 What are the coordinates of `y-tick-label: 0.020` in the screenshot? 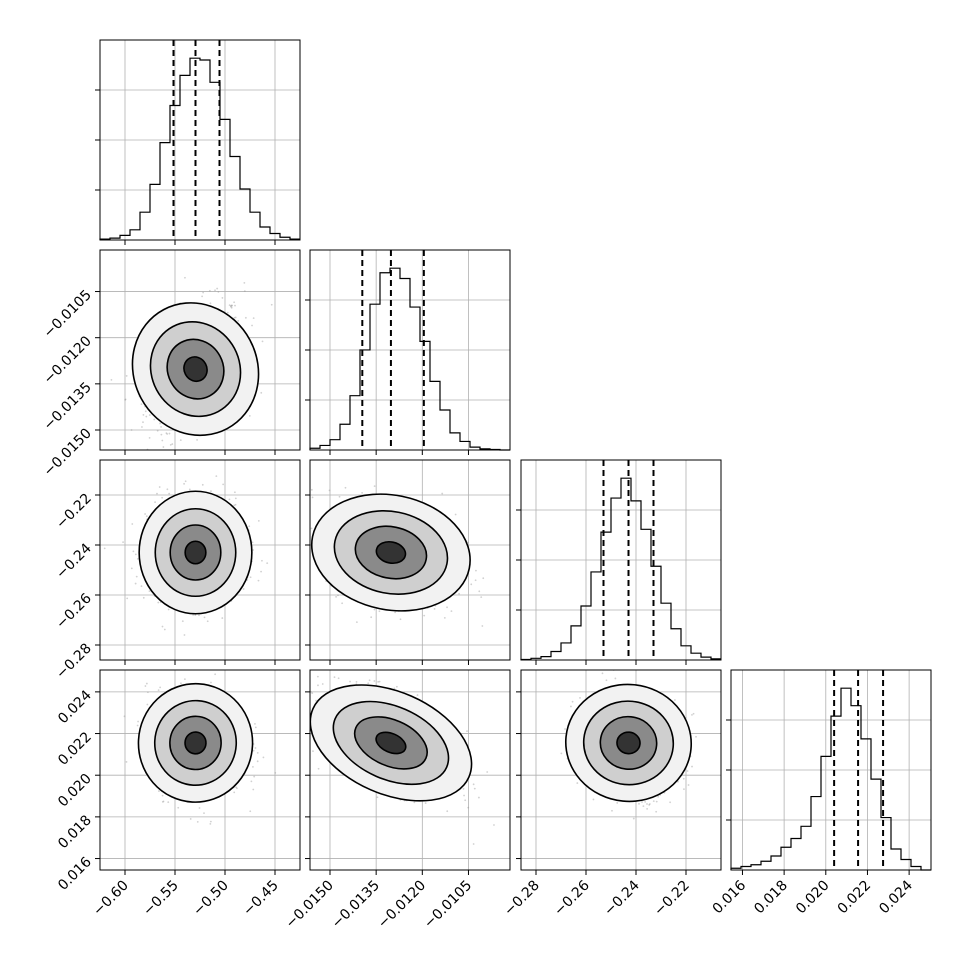 It's located at (75, 791).